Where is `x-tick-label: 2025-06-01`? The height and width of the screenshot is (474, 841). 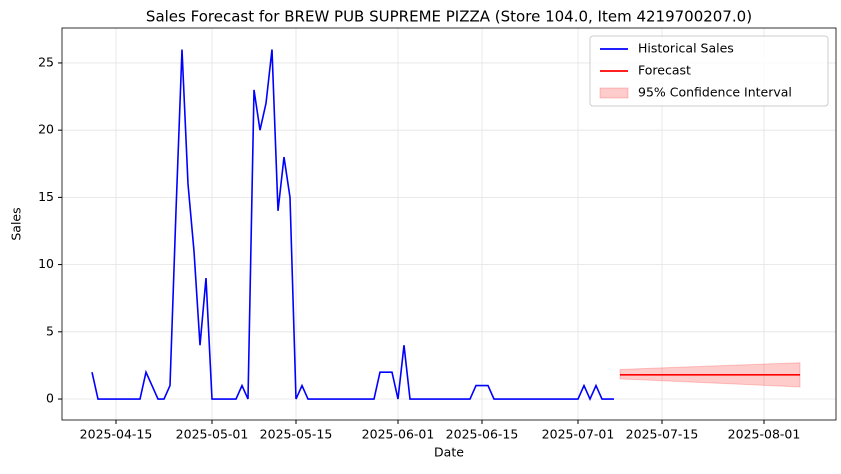
x-tick-label: 2025-06-01 is located at coordinates (398, 434).